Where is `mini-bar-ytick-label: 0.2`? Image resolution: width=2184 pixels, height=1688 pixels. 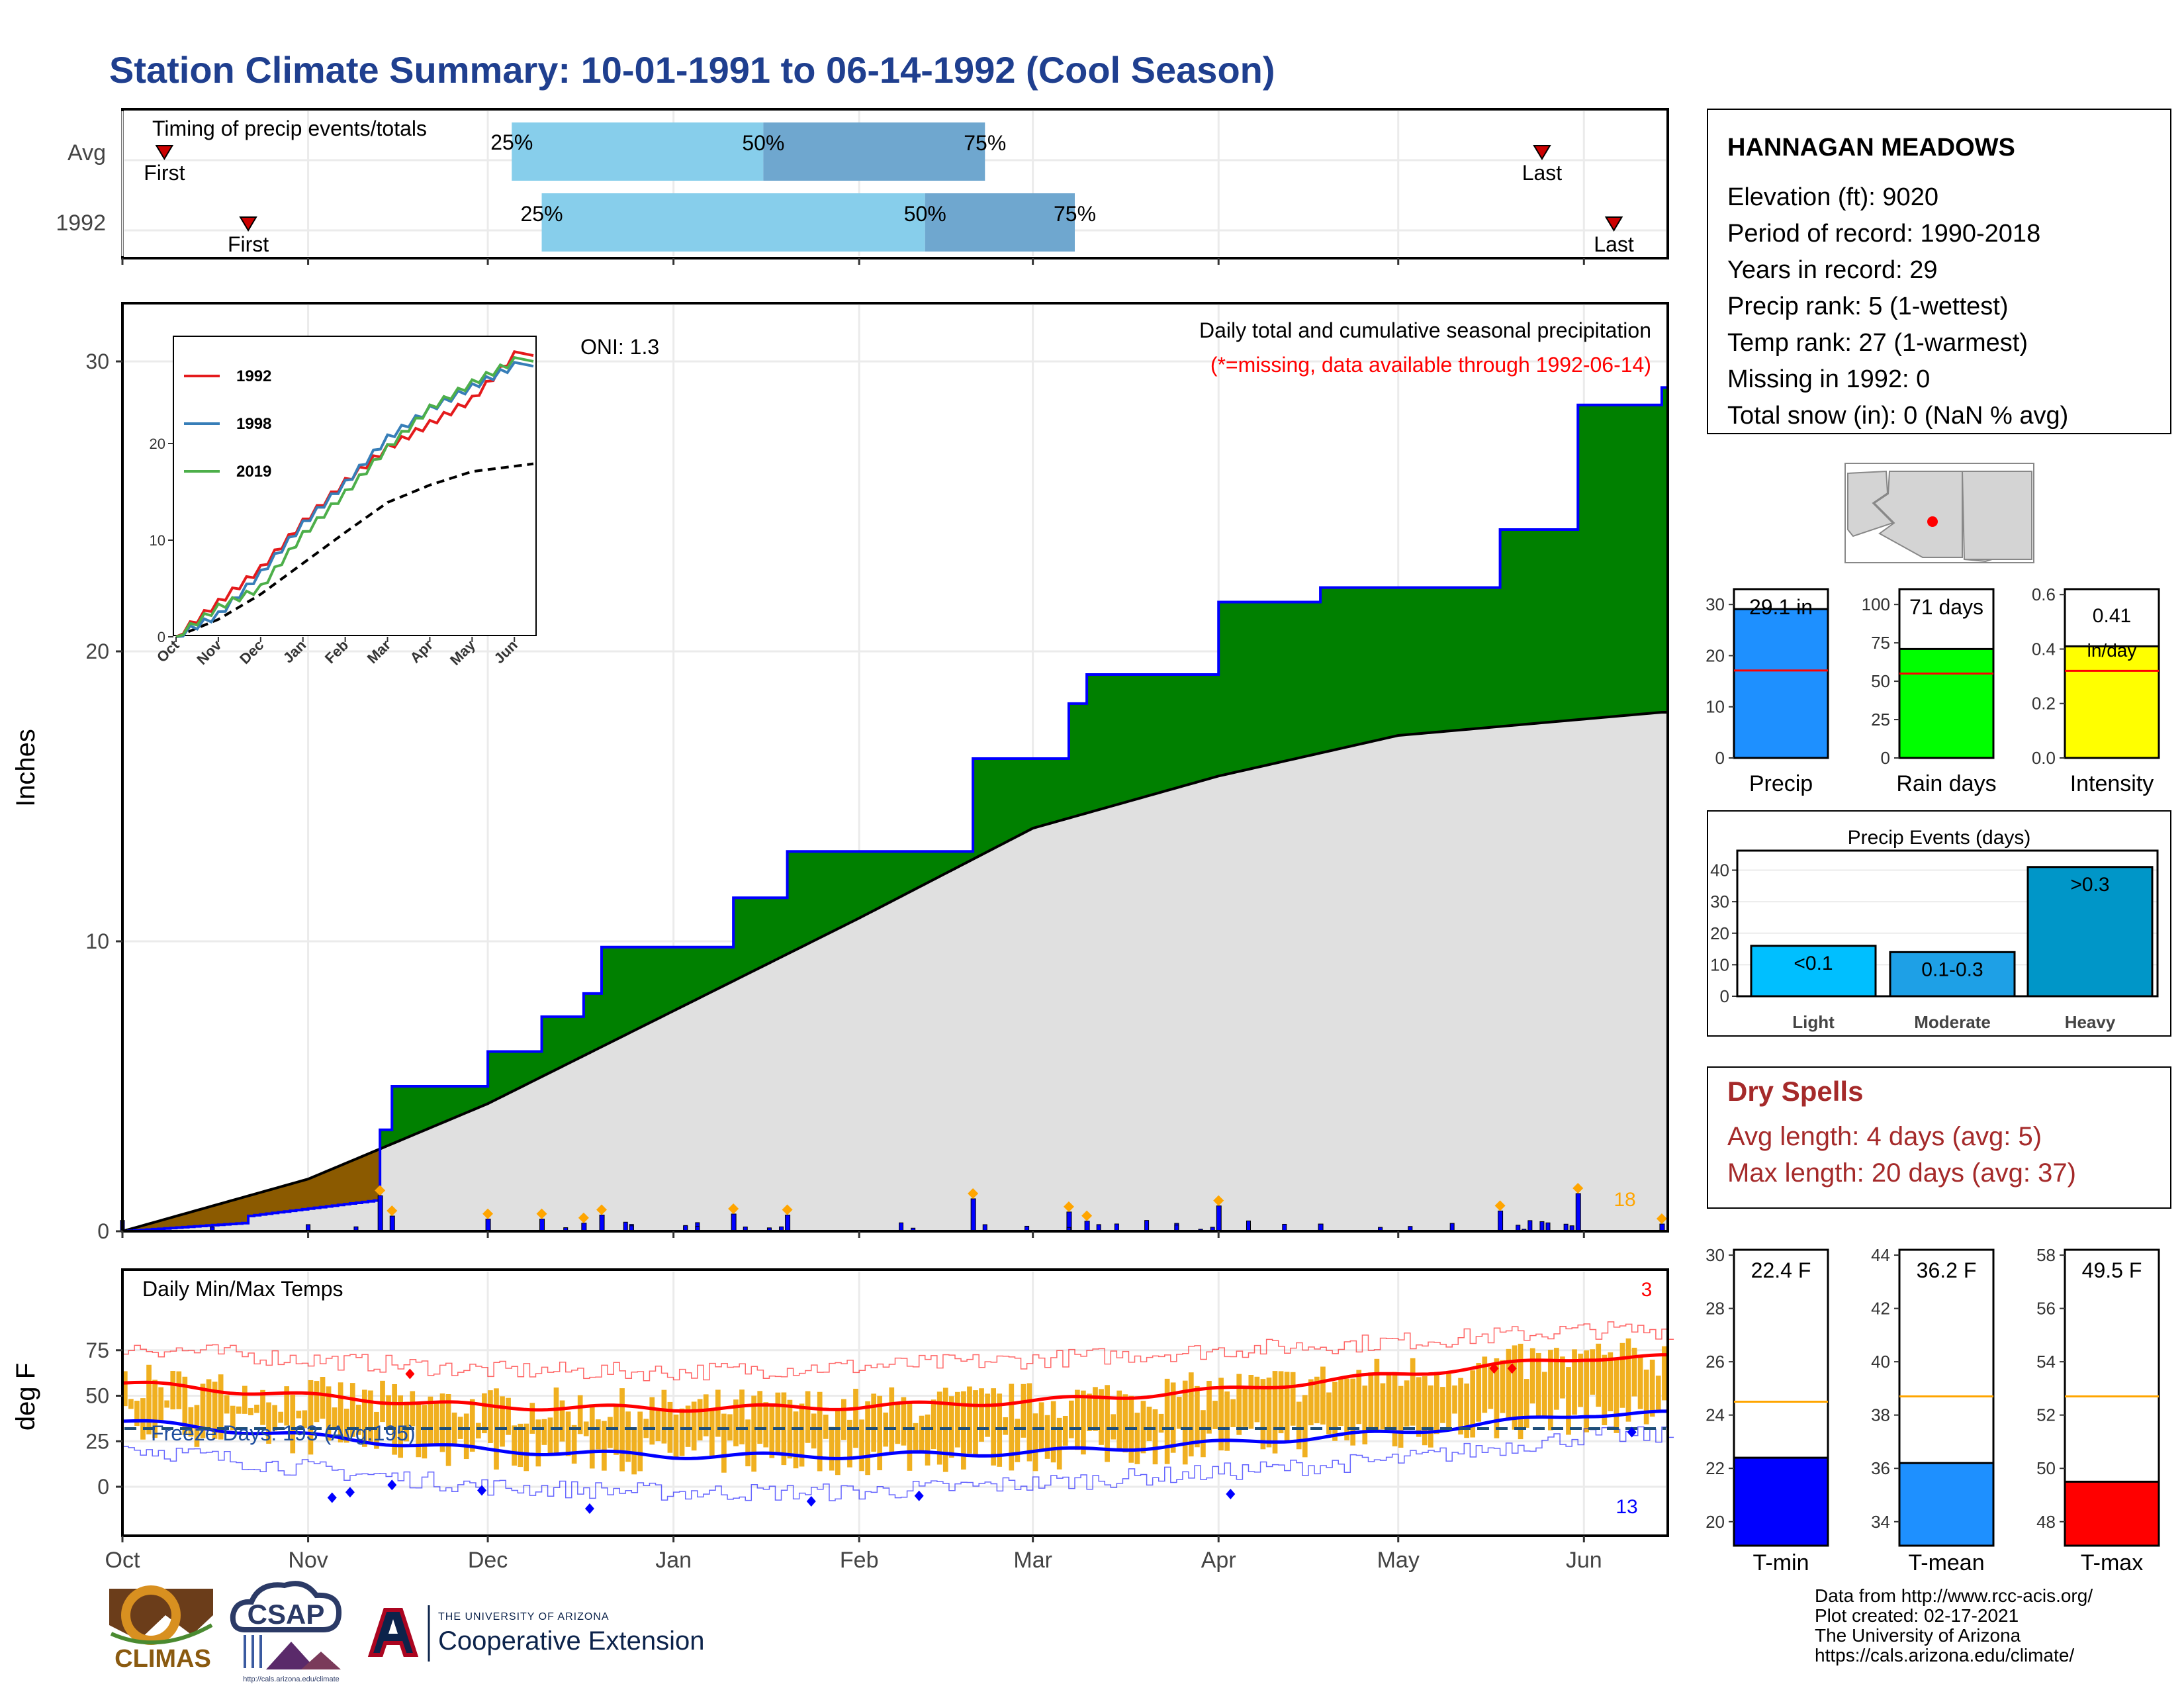
mini-bar-ytick-label: 0.2 is located at coordinates (2044, 704).